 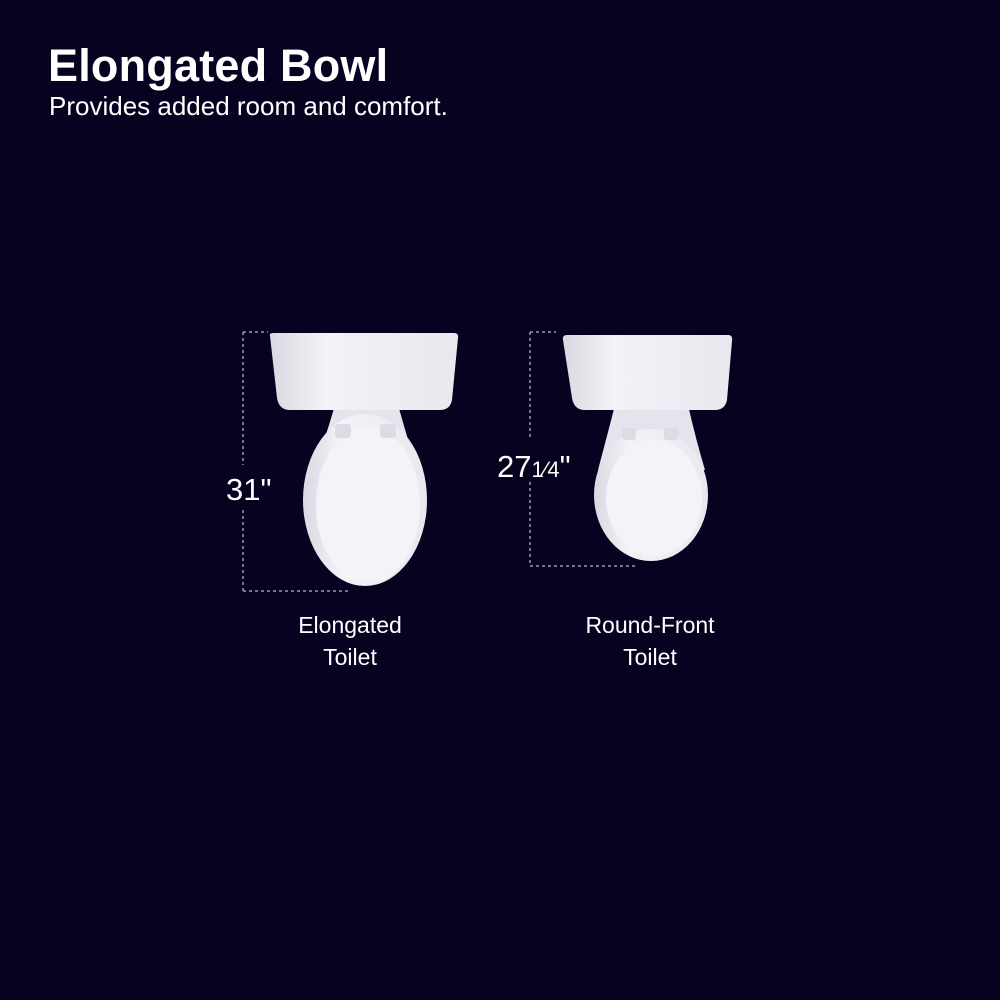 I want to click on elongated-toilet-image, so click(x=364, y=459).